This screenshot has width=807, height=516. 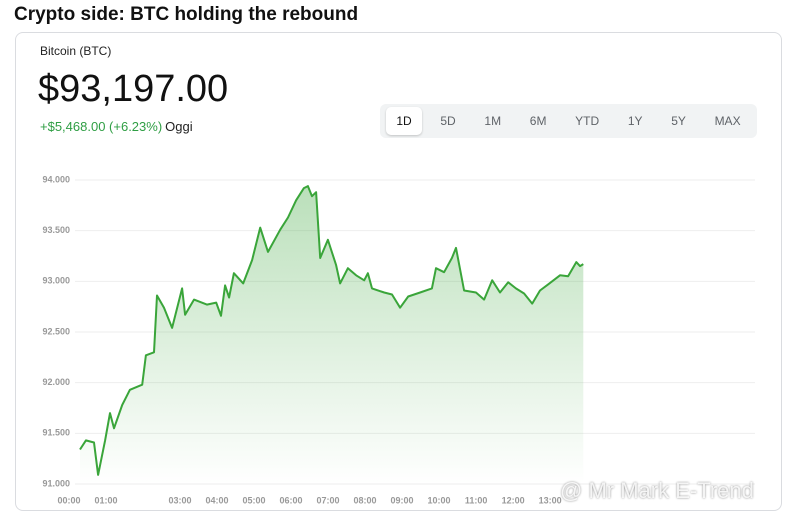 I want to click on x-tick-label: 06:00, so click(x=291, y=500).